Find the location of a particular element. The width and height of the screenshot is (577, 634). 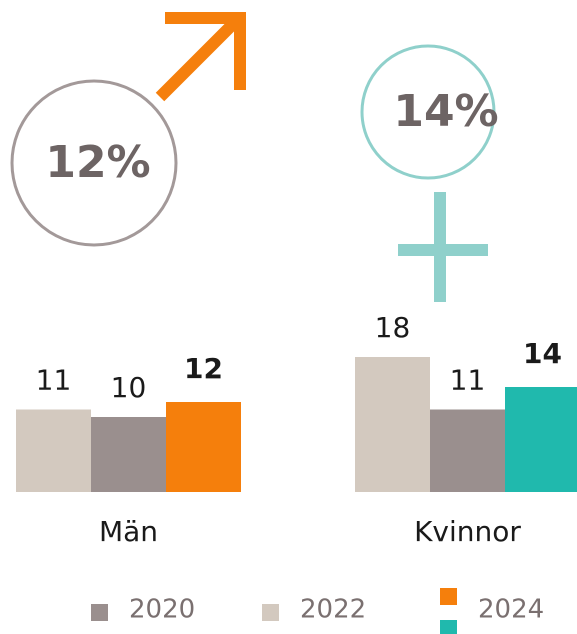

category-label: Kvinnor is located at coordinates (467, 531).